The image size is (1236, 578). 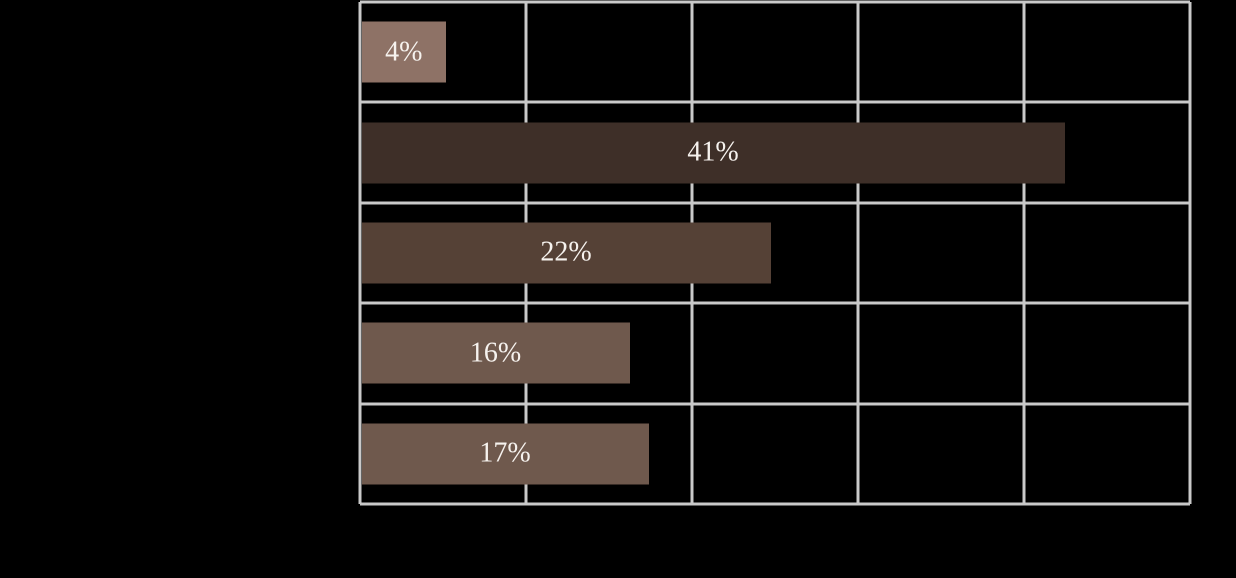 I want to click on bar-row: 4%, so click(x=775, y=52).